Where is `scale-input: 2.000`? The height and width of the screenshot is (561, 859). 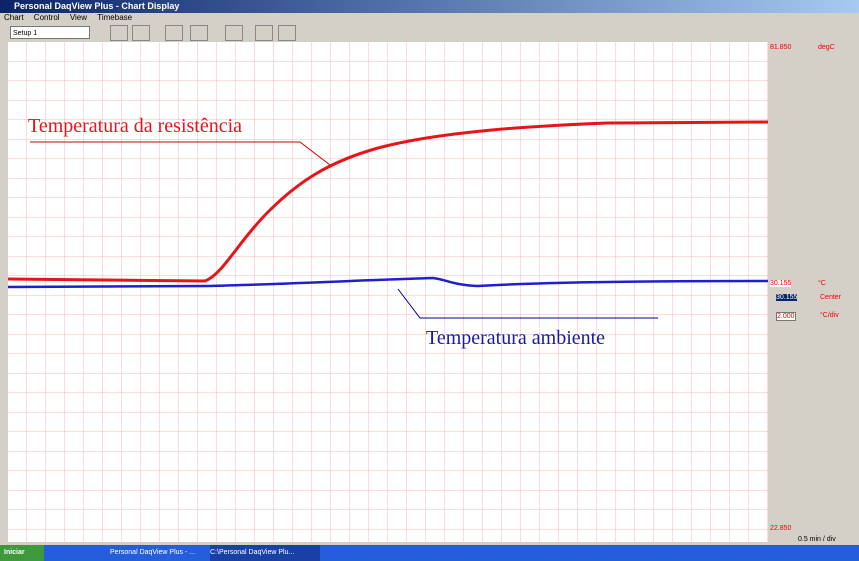
scale-input: 2.000 is located at coordinates (786, 316).